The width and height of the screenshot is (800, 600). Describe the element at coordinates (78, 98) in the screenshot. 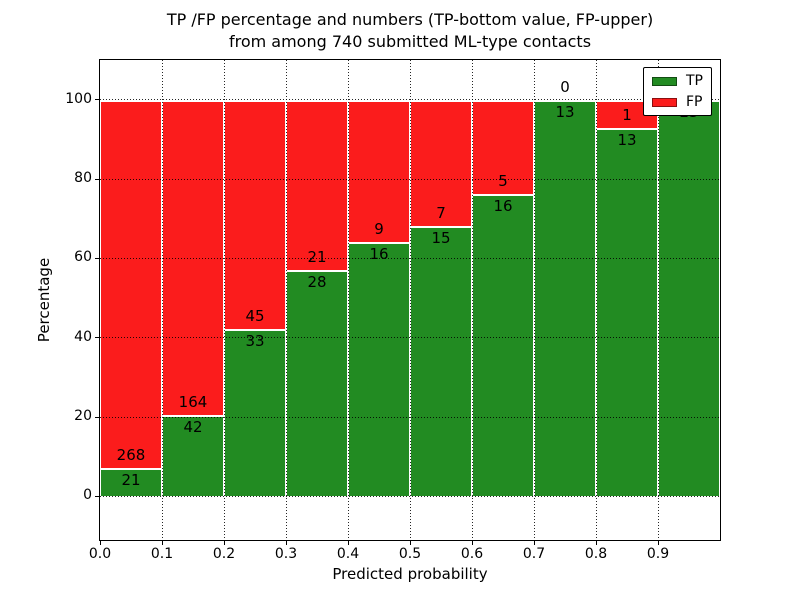

I see `y-tick-label: 100` at that location.